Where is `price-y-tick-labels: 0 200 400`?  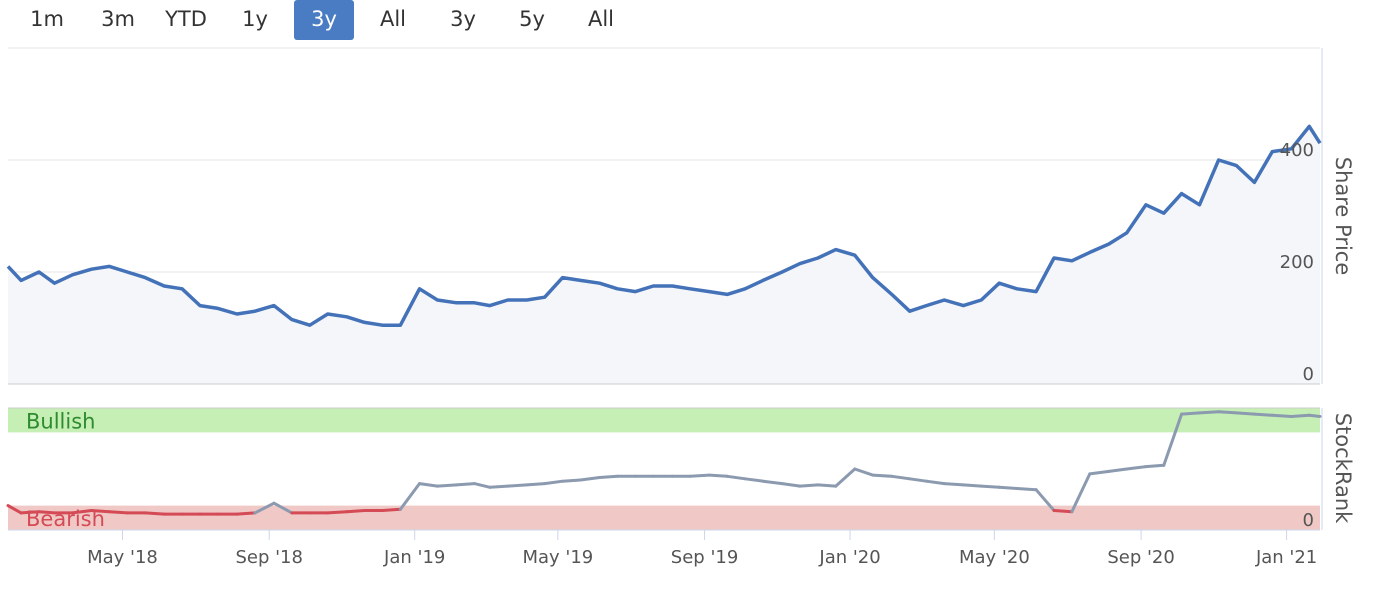
price-y-tick-labels: 0 200 400 is located at coordinates (1297, 262).